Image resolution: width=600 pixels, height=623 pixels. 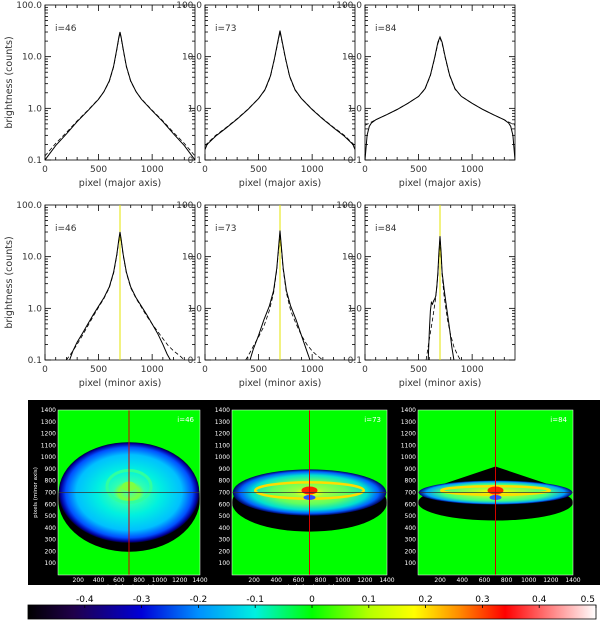 I want to click on map-inclination-label: i=46, so click(x=185, y=420).